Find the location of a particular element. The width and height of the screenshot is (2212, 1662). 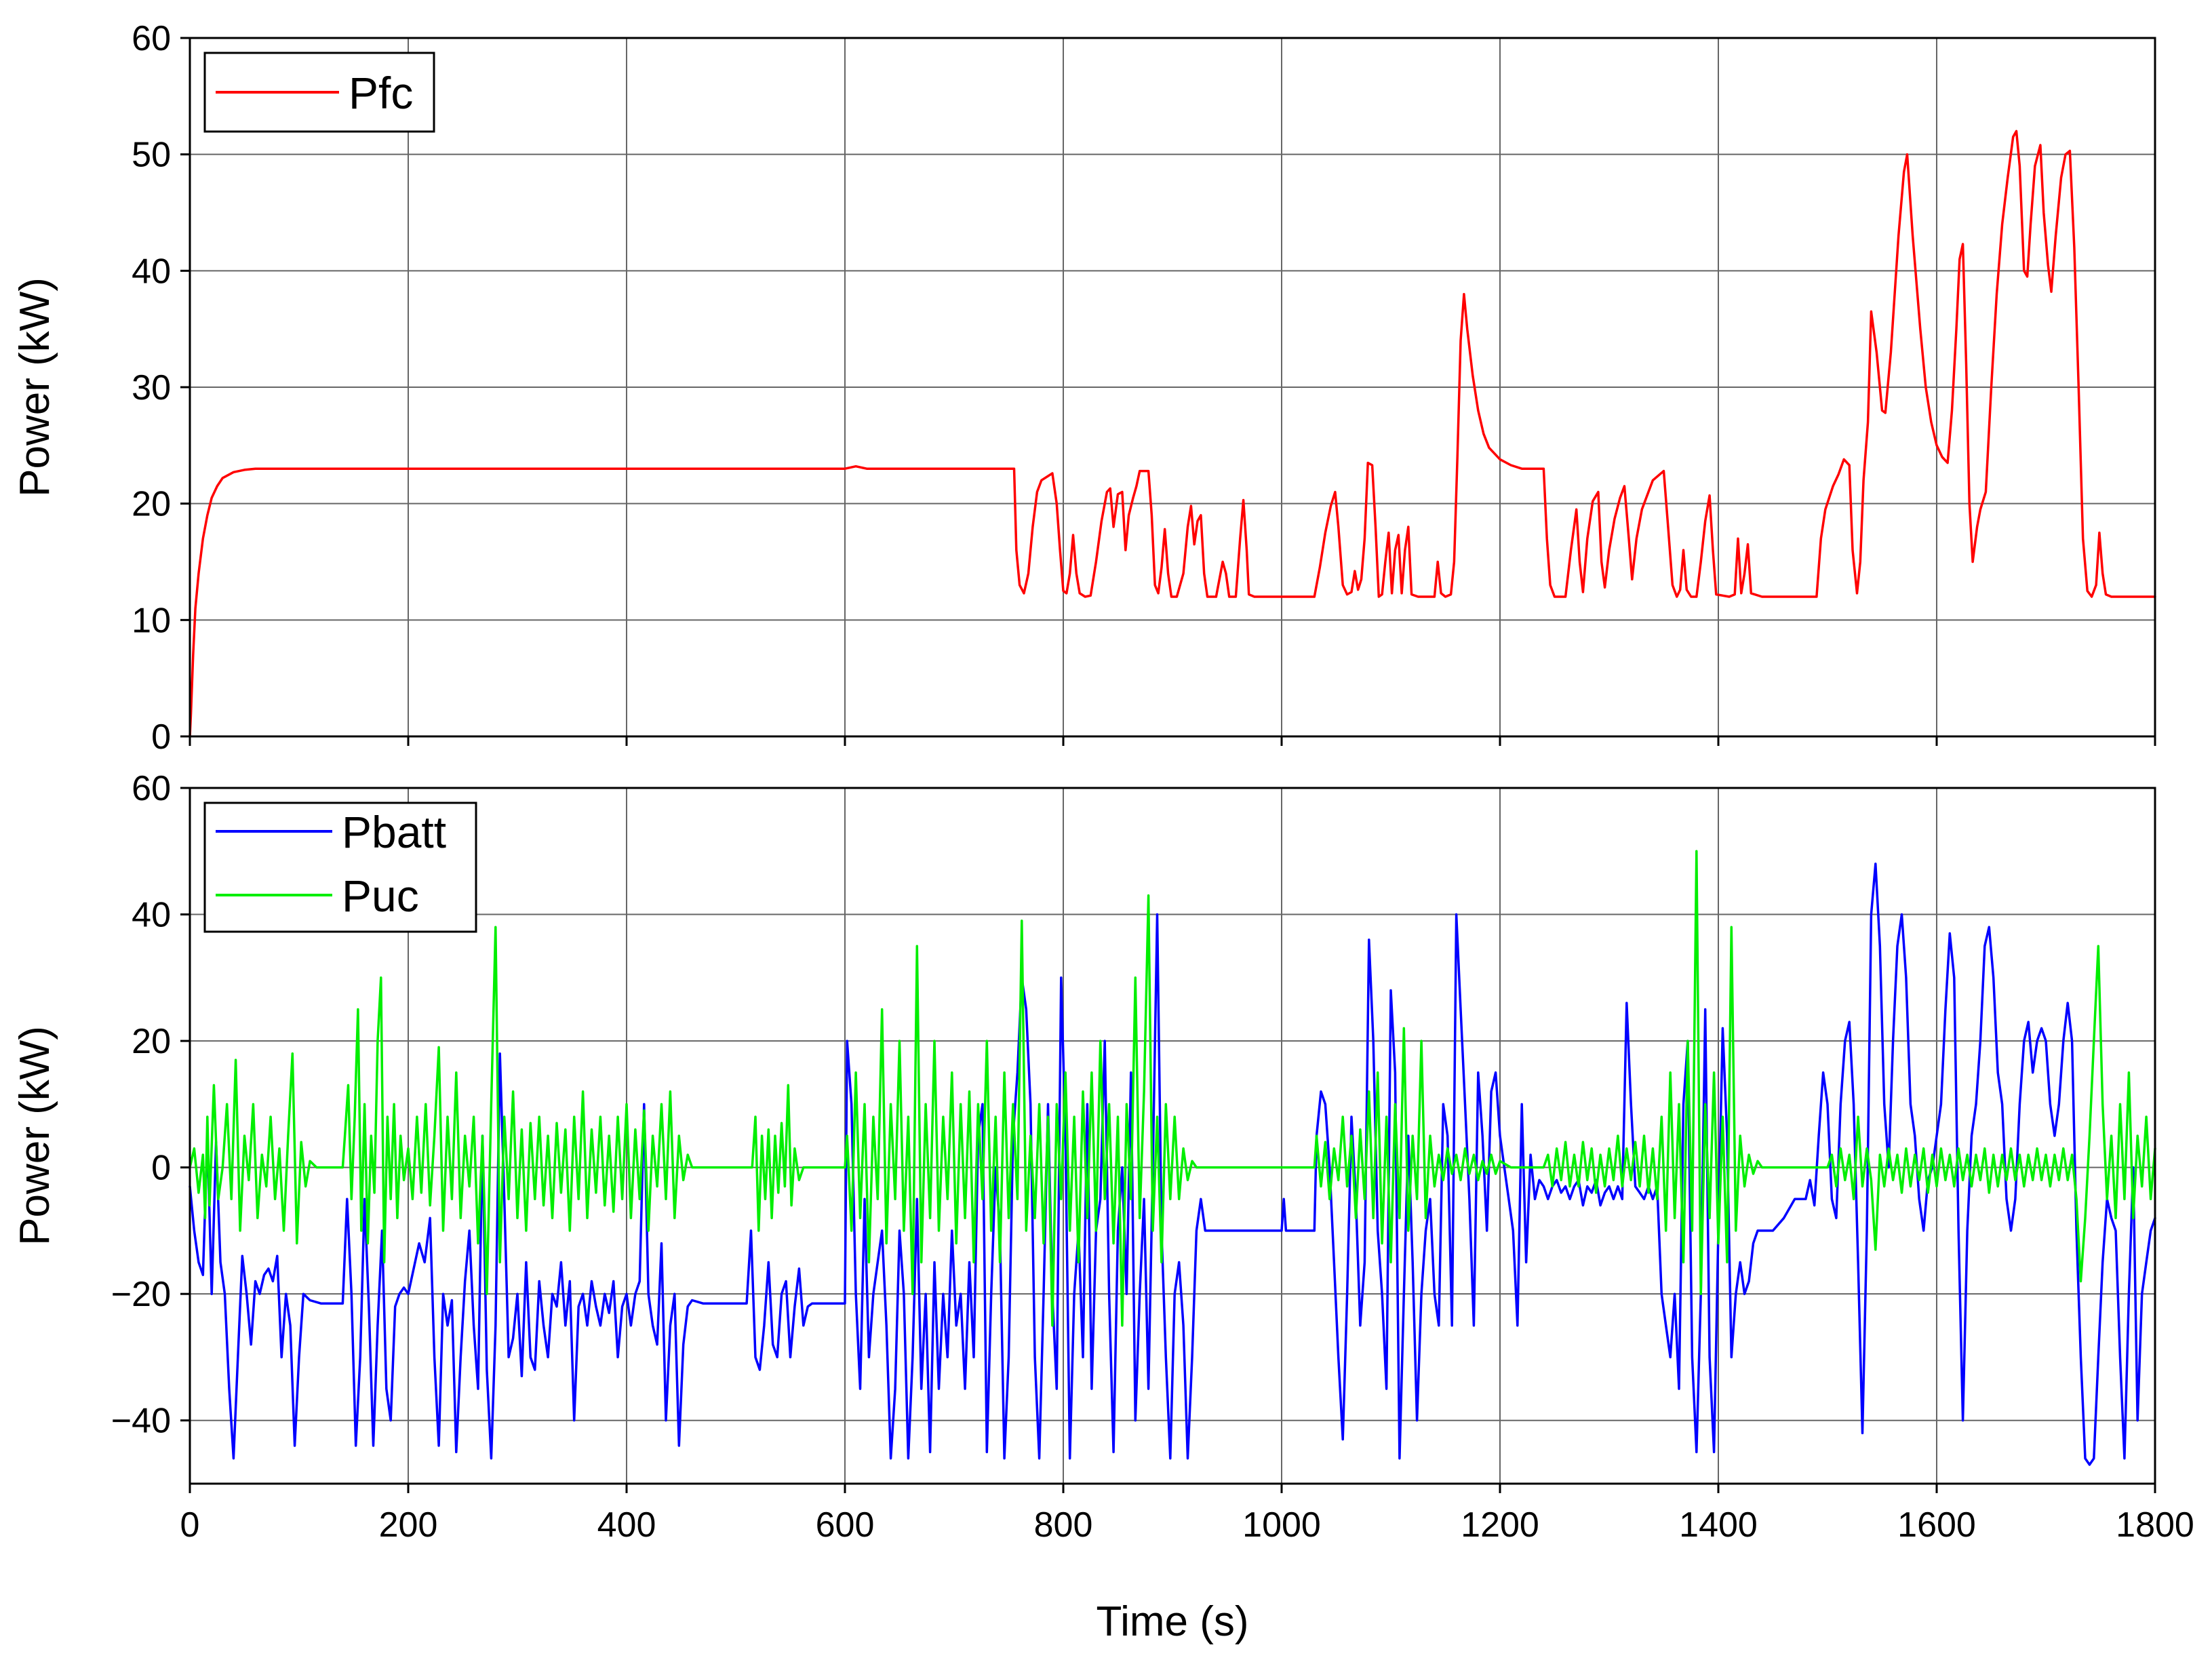

x-axis-title: Time (s) is located at coordinates (1173, 1622).